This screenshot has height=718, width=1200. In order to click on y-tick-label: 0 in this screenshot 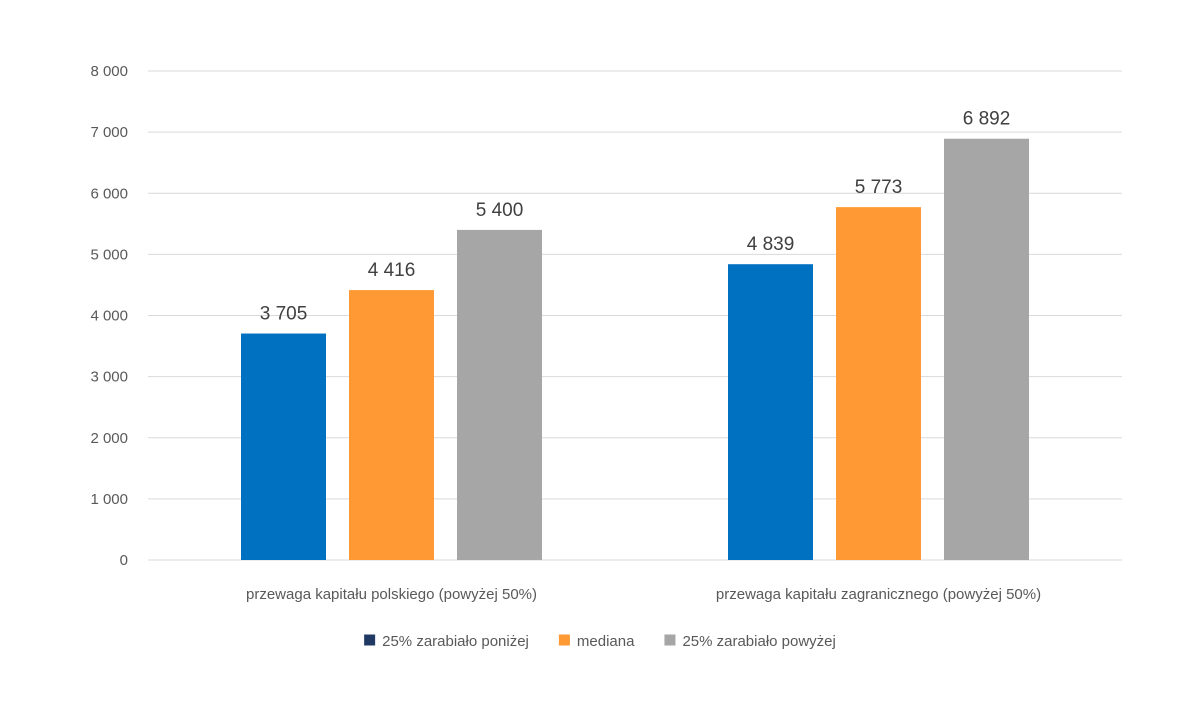, I will do `click(124, 560)`.